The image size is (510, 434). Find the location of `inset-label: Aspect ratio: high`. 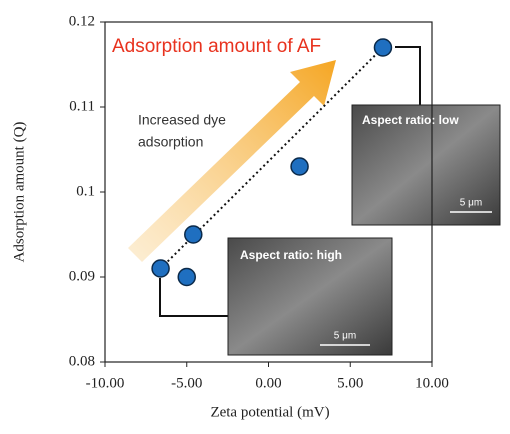

inset-label: Aspect ratio: high is located at coordinates (291, 255).